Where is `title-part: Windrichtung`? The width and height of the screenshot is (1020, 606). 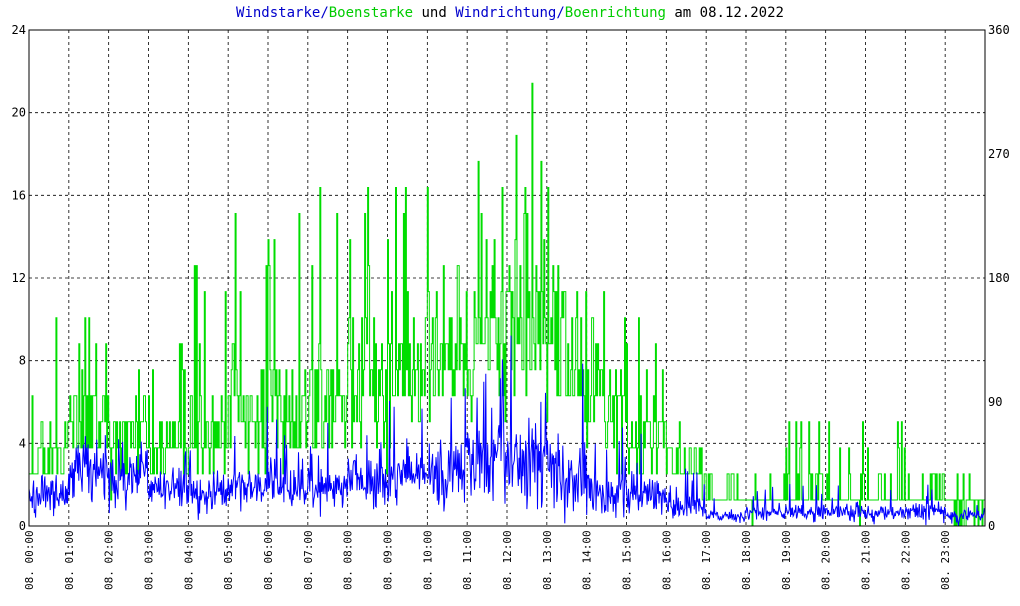 title-part: Windrichtung is located at coordinates (505, 13).